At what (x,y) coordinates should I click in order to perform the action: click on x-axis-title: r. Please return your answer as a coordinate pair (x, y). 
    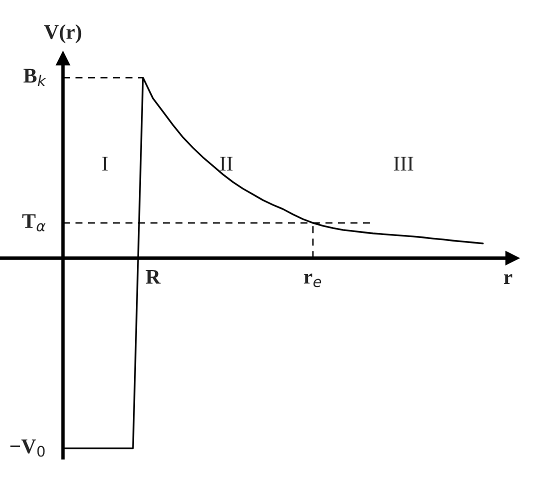
    Looking at the image, I should click on (508, 279).